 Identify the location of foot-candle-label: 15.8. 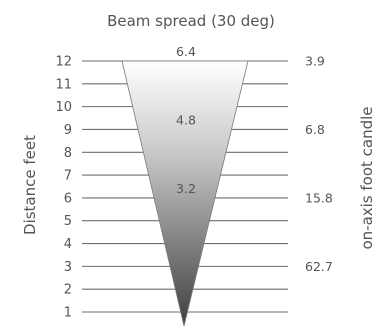
(319, 197).